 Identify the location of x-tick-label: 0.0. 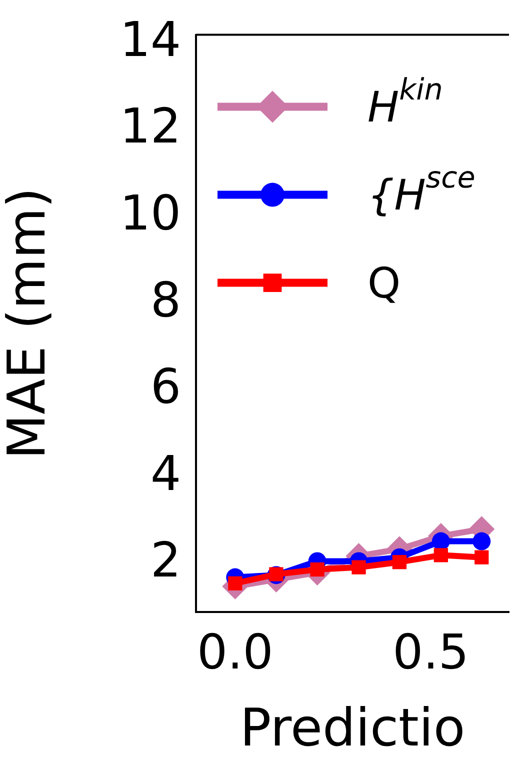
(235, 652).